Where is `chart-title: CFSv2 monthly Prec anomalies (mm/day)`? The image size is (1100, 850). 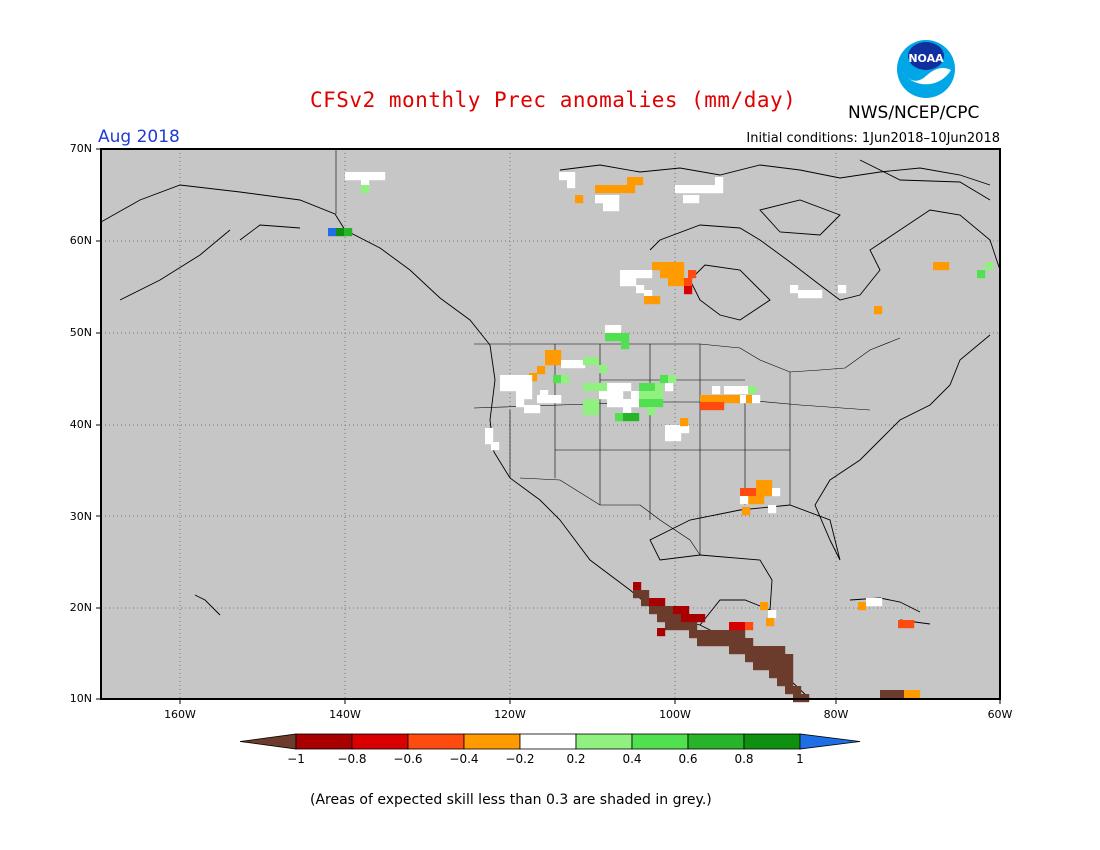 chart-title: CFSv2 monthly Prec anomalies (mm/day) is located at coordinates (553, 100).